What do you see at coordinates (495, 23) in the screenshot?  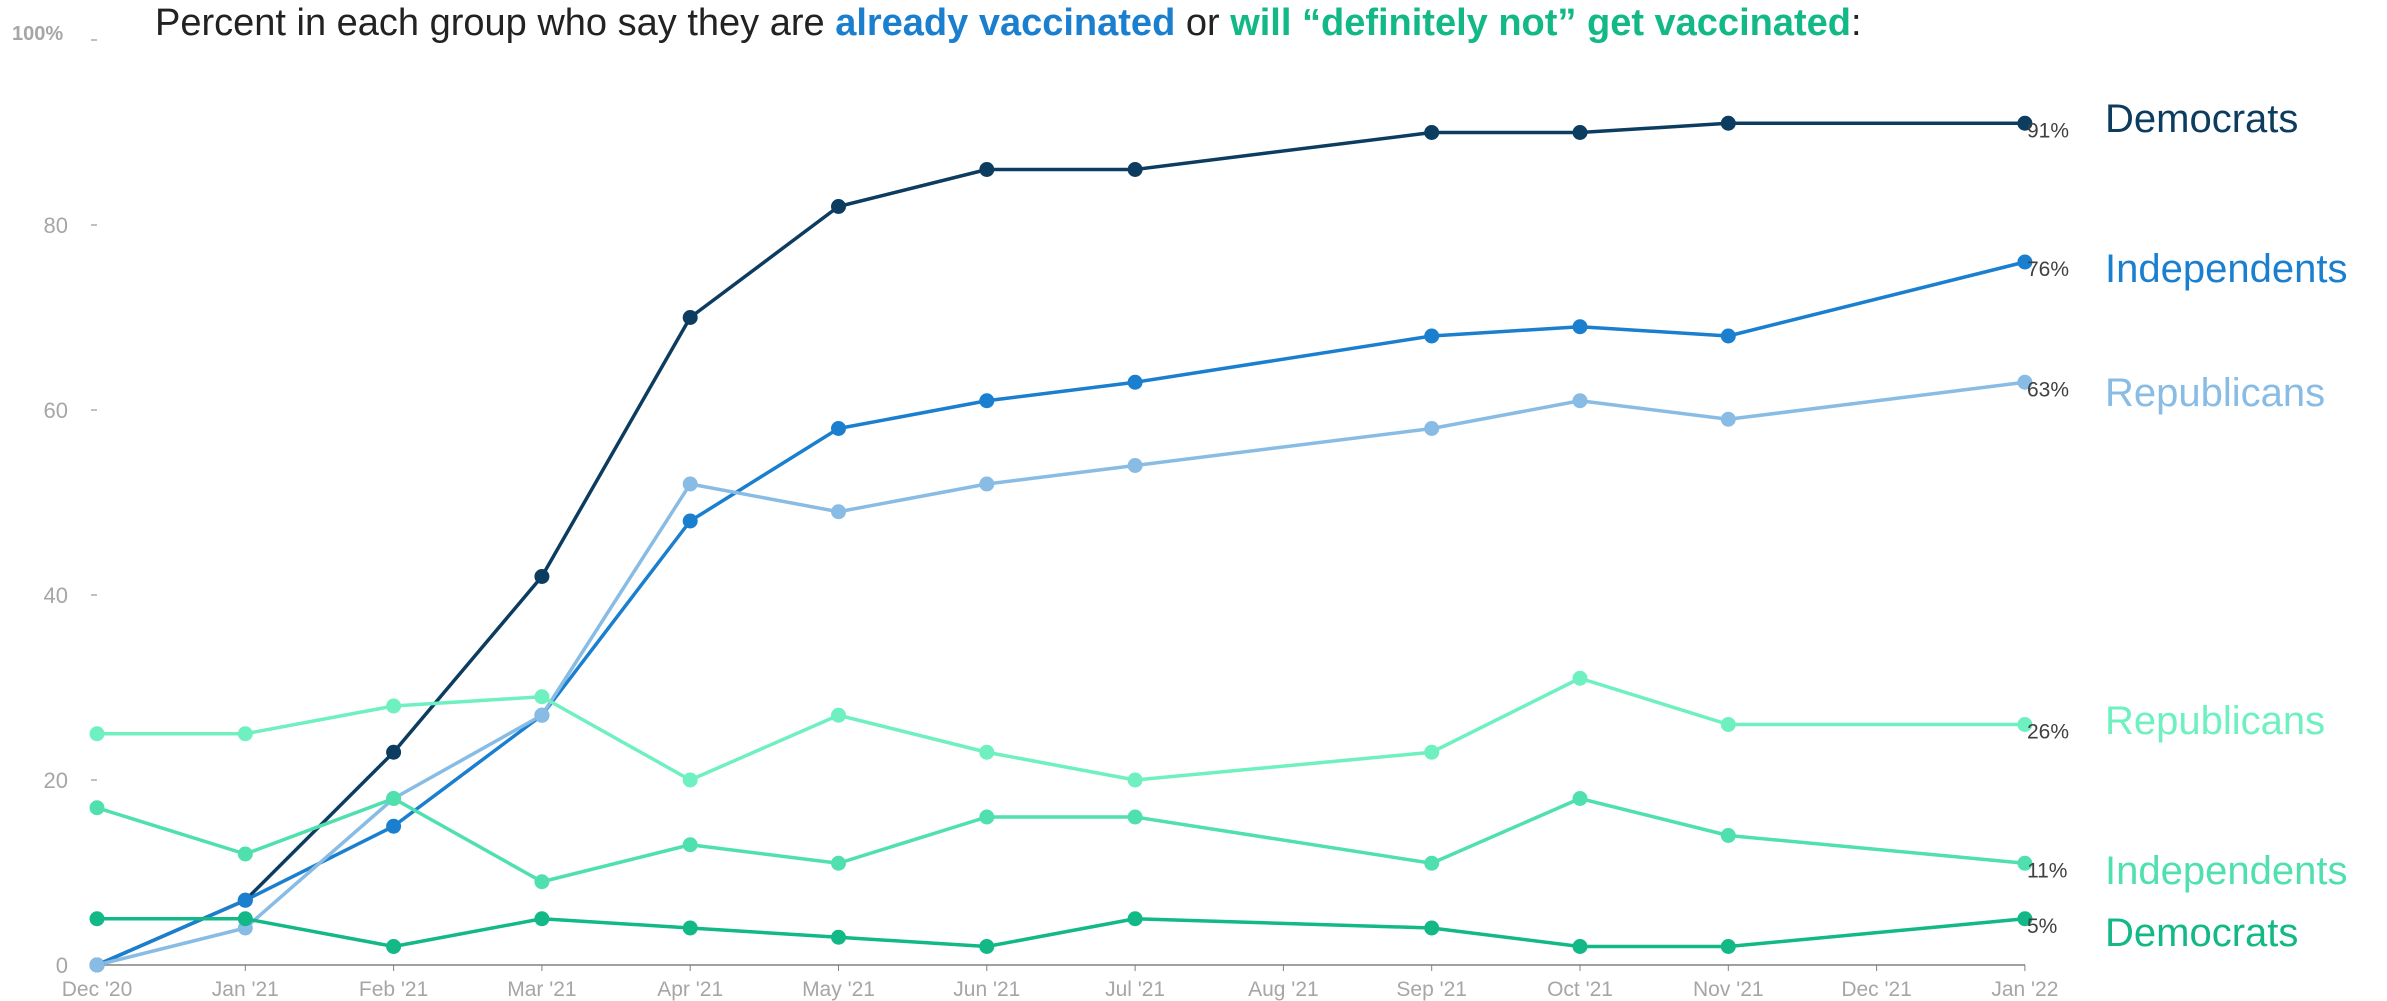 I see `title-prefix: Percent in each group who say they are` at bounding box center [495, 23].